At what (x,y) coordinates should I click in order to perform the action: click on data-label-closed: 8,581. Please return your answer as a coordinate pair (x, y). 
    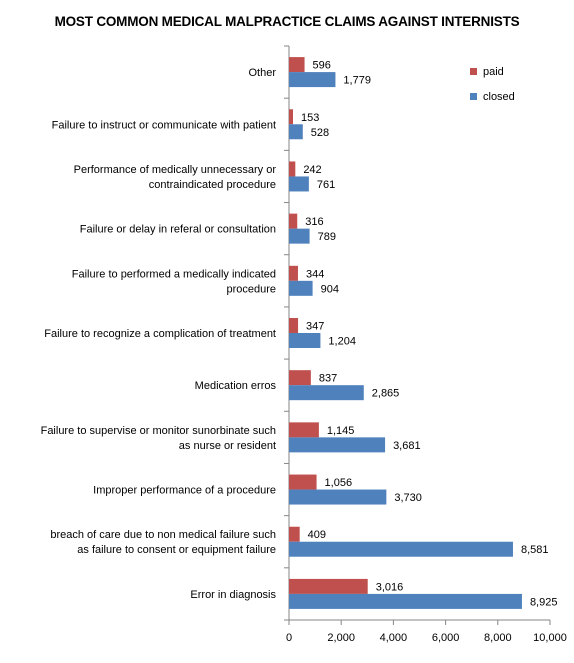
    Looking at the image, I should click on (535, 550).